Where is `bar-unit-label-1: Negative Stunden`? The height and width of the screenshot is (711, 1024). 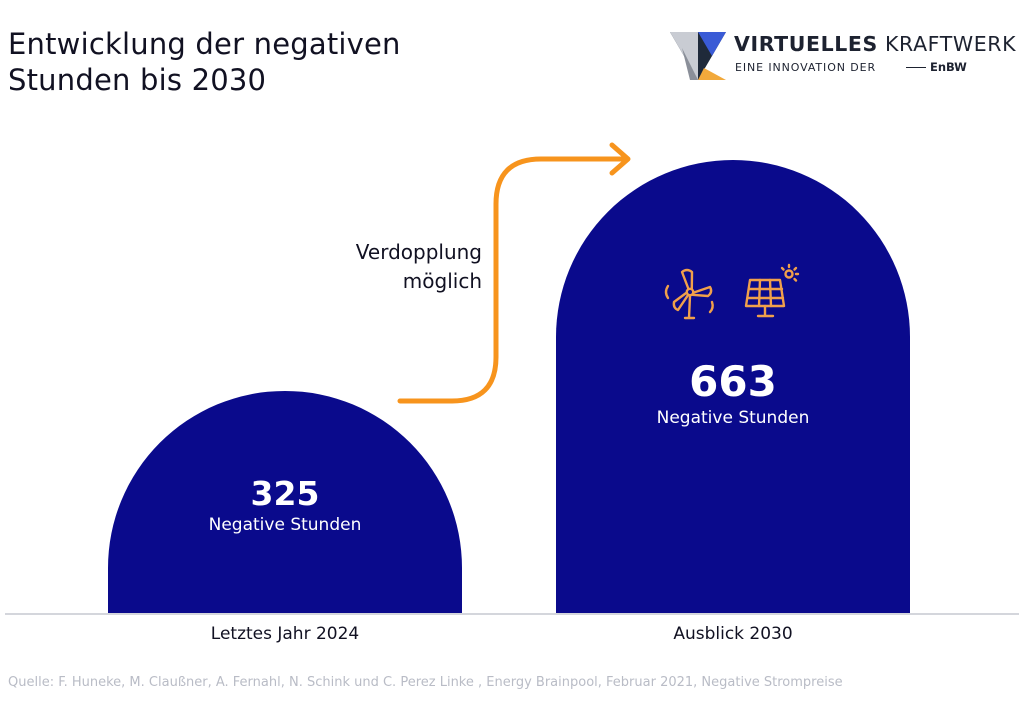 bar-unit-label-1: Negative Stunden is located at coordinates (733, 418).